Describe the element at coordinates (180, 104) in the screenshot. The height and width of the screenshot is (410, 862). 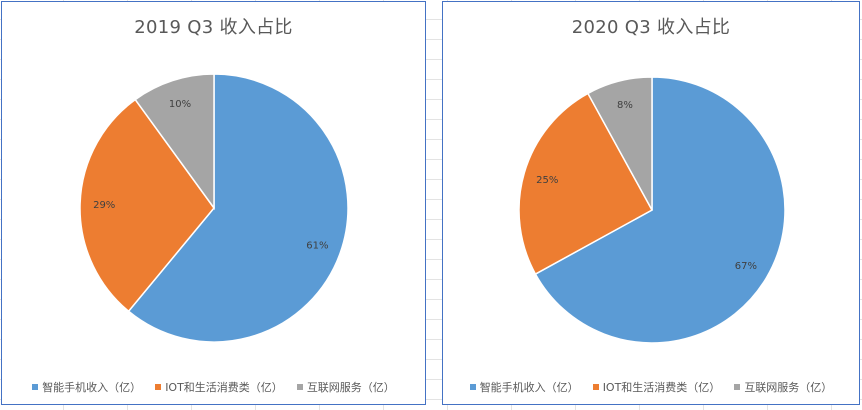
I see `slice-label-internet: 10%` at that location.